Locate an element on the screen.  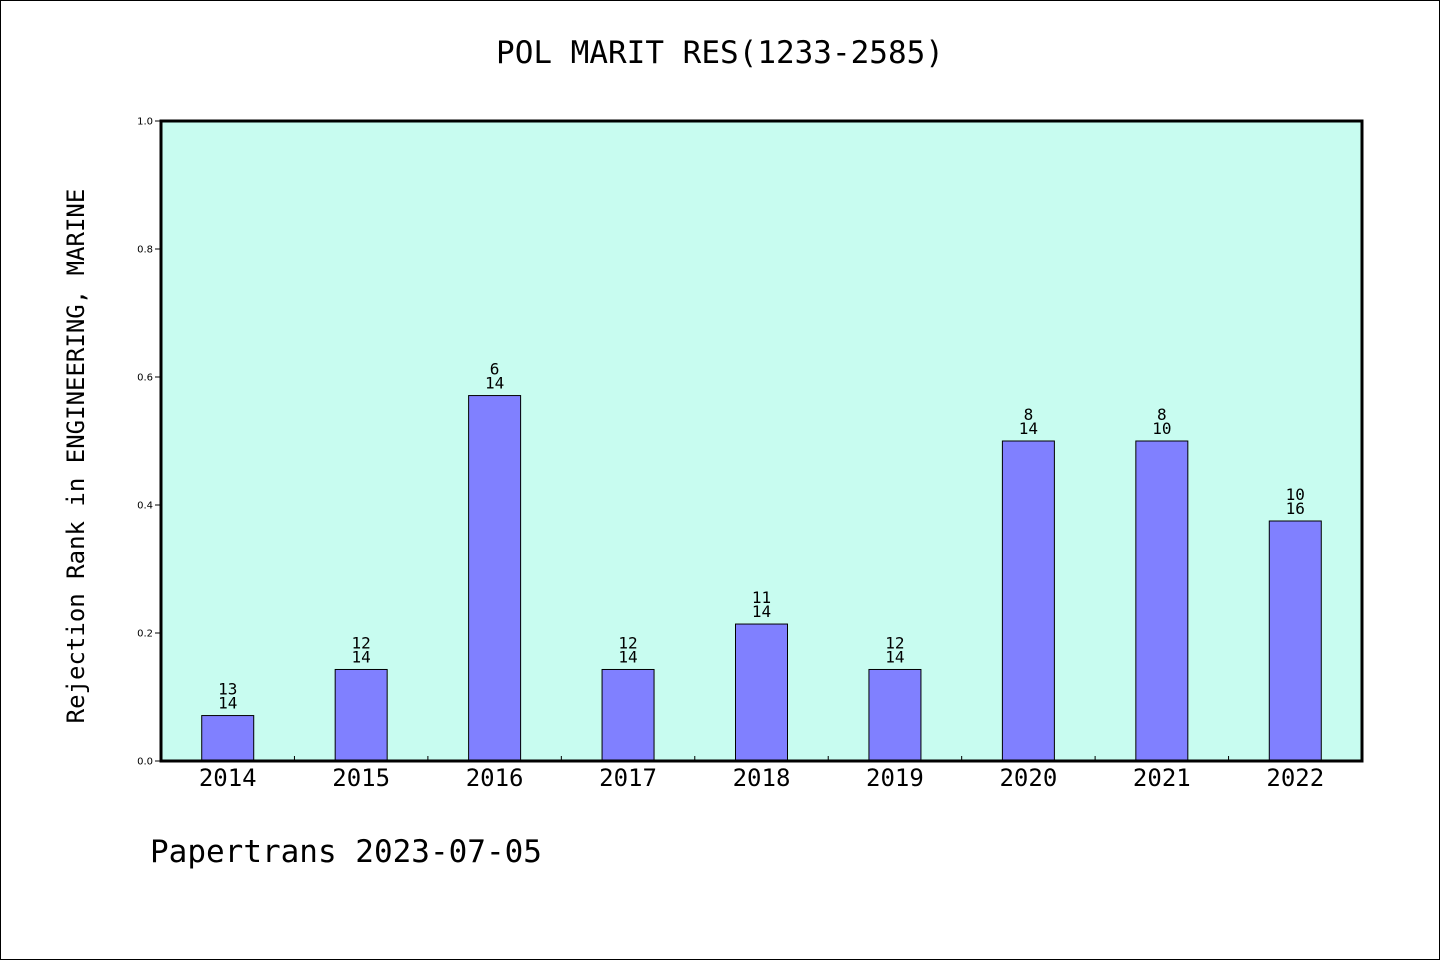
y-tick-label: 0.8 is located at coordinates (145, 250).